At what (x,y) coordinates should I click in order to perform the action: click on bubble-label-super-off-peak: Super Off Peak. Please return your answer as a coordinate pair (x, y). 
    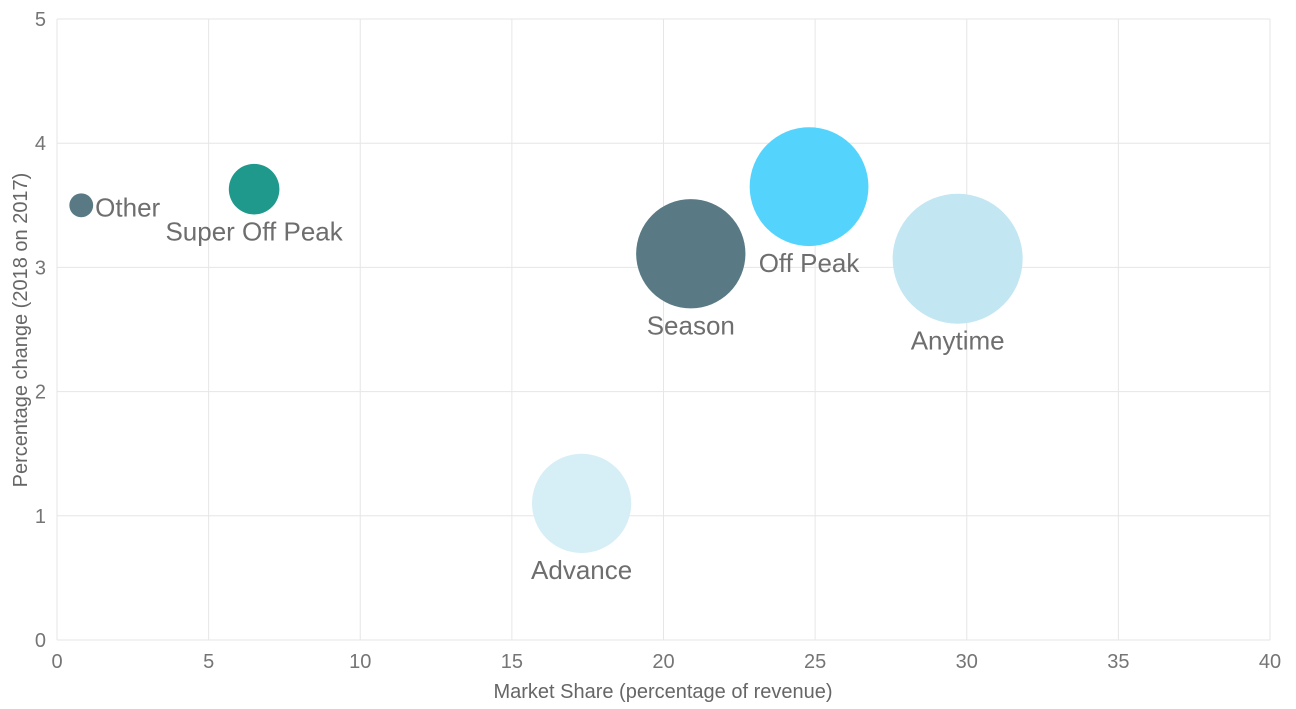
    Looking at the image, I should click on (254, 231).